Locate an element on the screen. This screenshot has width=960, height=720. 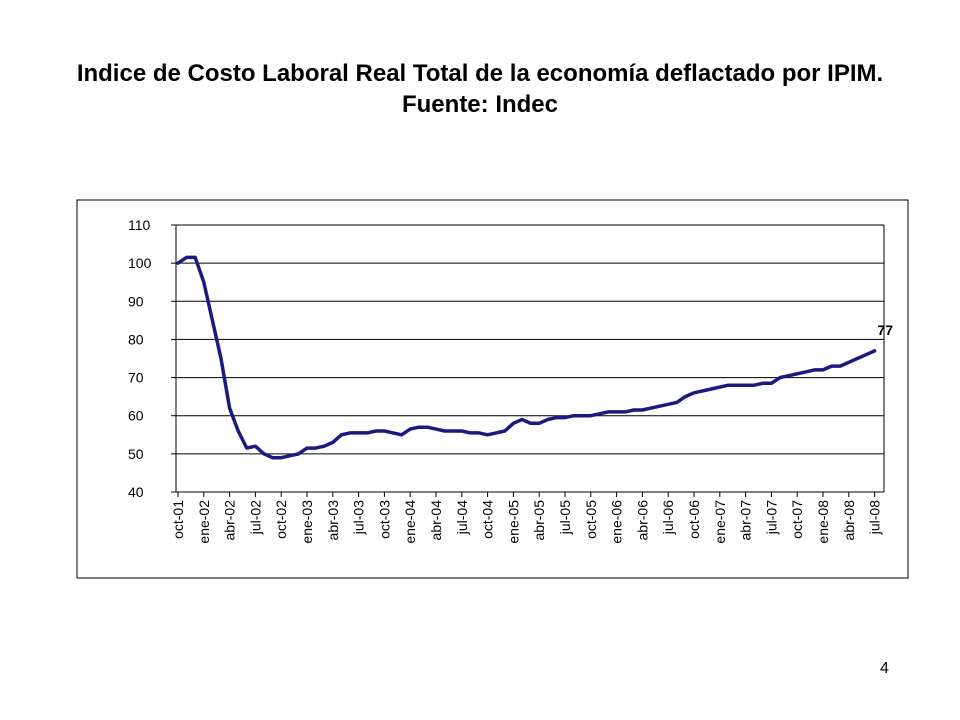
y-tick-label: 60 is located at coordinates (136, 416).